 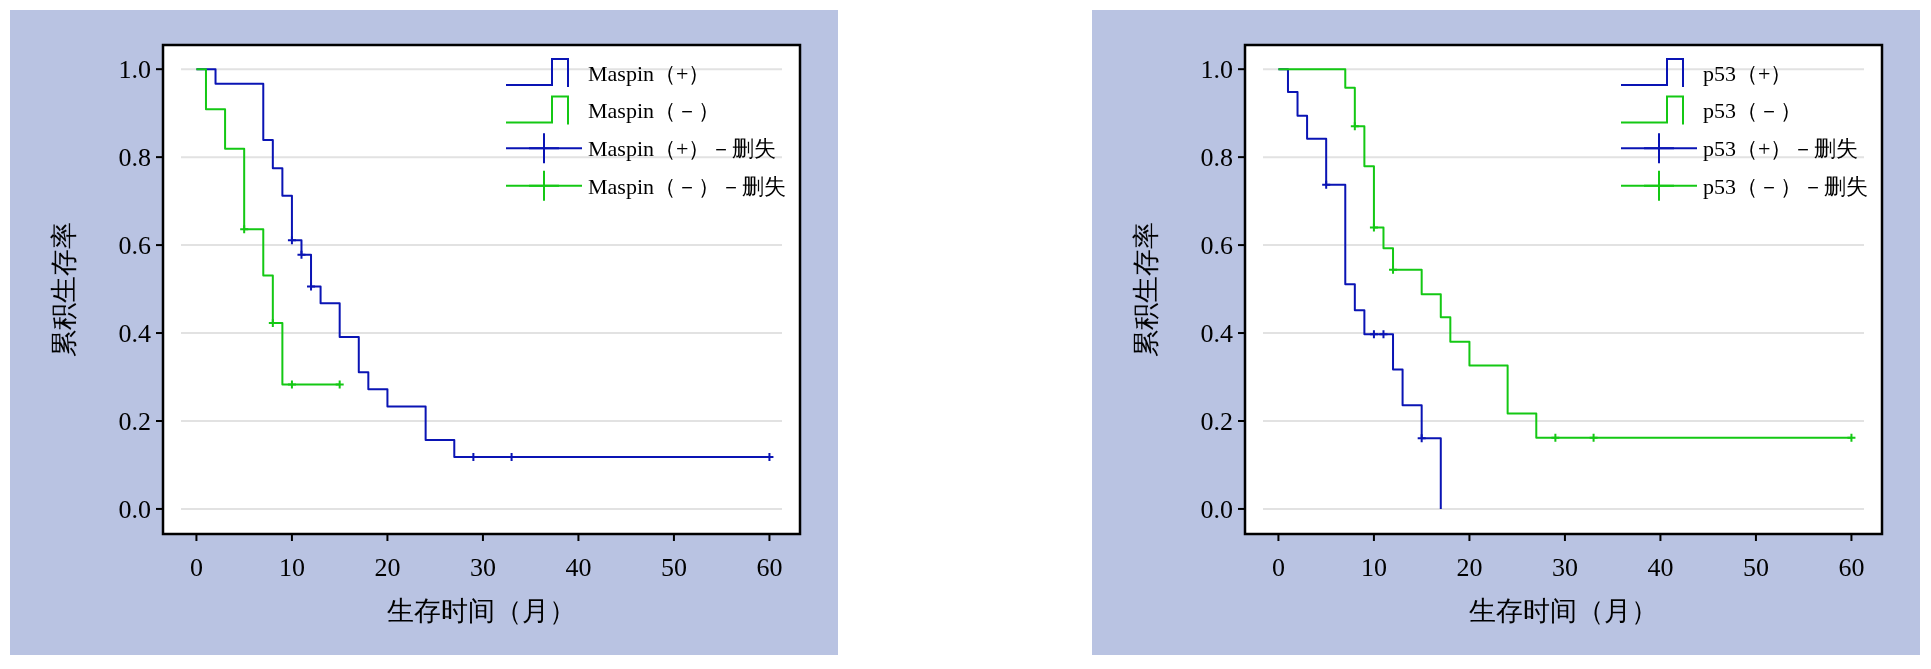 I want to click on legend-label: p53（+）, so click(x=1748, y=73).